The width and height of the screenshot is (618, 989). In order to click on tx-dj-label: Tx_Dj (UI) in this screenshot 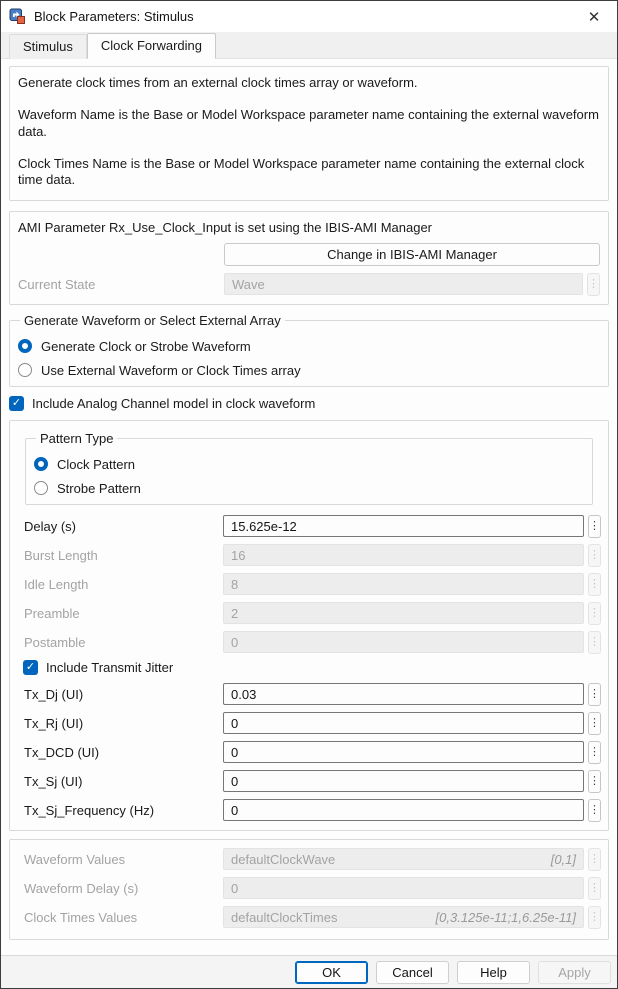, I will do `click(54, 694)`.